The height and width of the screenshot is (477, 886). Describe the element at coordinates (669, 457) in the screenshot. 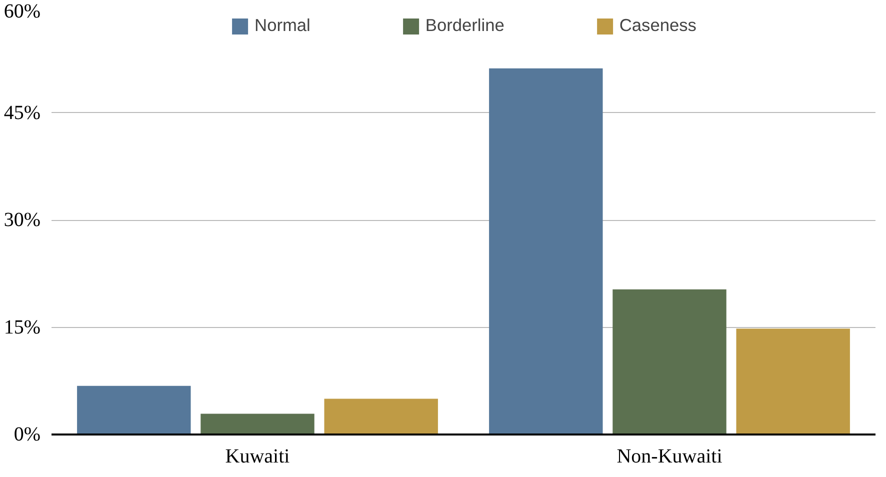

I see `x-tick-label: Non-Kuwaiti` at that location.